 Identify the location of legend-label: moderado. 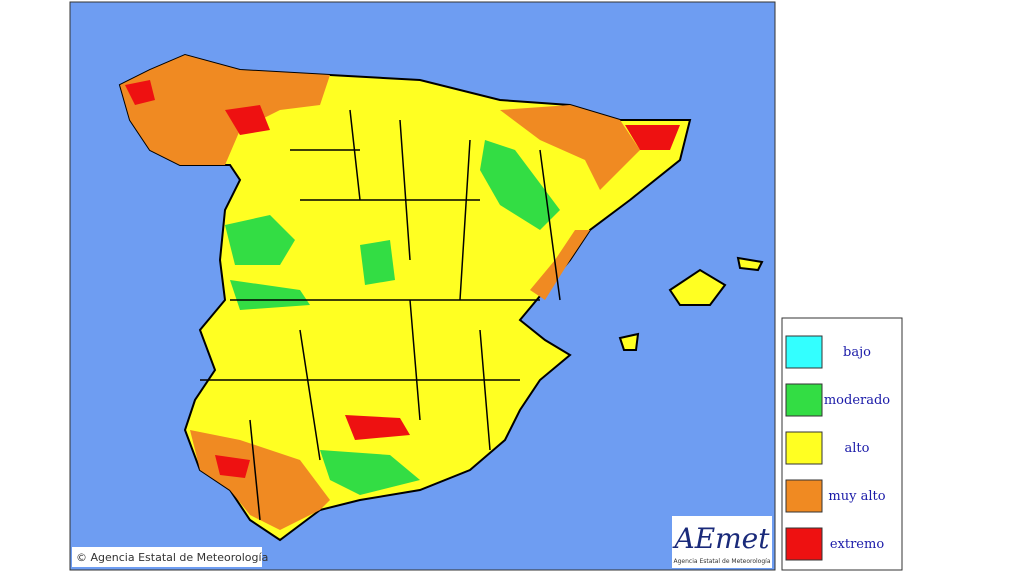
(857, 400).